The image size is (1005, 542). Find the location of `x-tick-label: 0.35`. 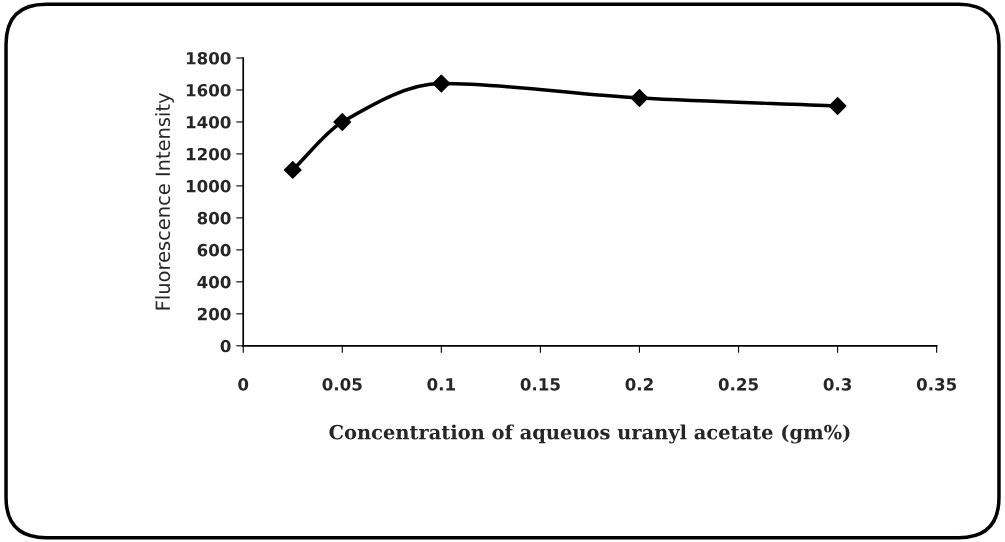

x-tick-label: 0.35 is located at coordinates (936, 384).